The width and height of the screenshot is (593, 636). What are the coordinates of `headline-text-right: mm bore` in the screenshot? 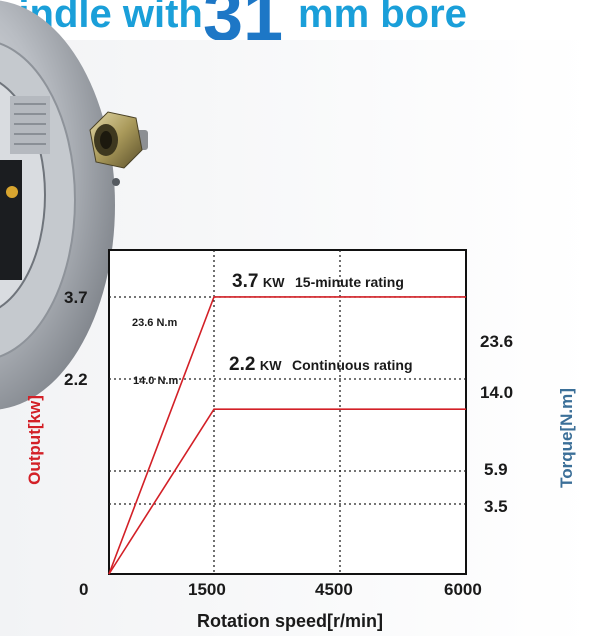 It's located at (382, 18).